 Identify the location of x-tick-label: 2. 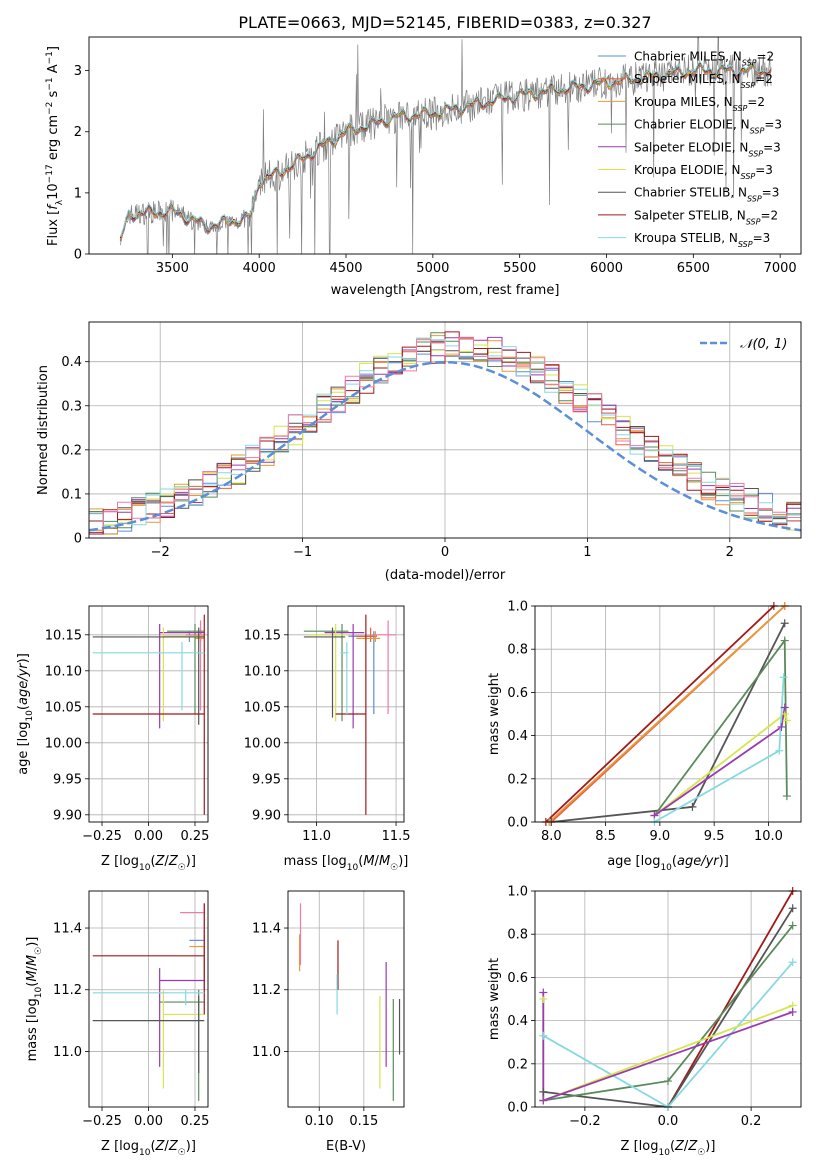
(730, 552).